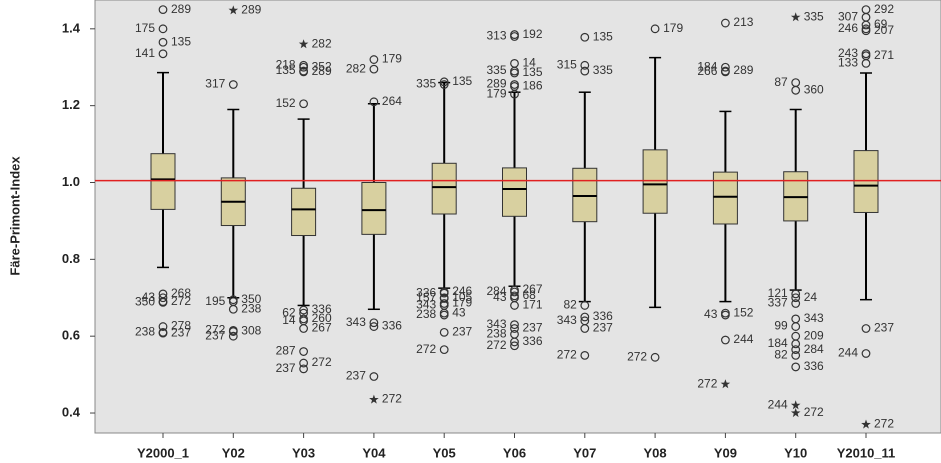 This screenshot has width=941, height=463. Describe the element at coordinates (778, 303) in the screenshot. I see `outlier-label: 337` at that location.